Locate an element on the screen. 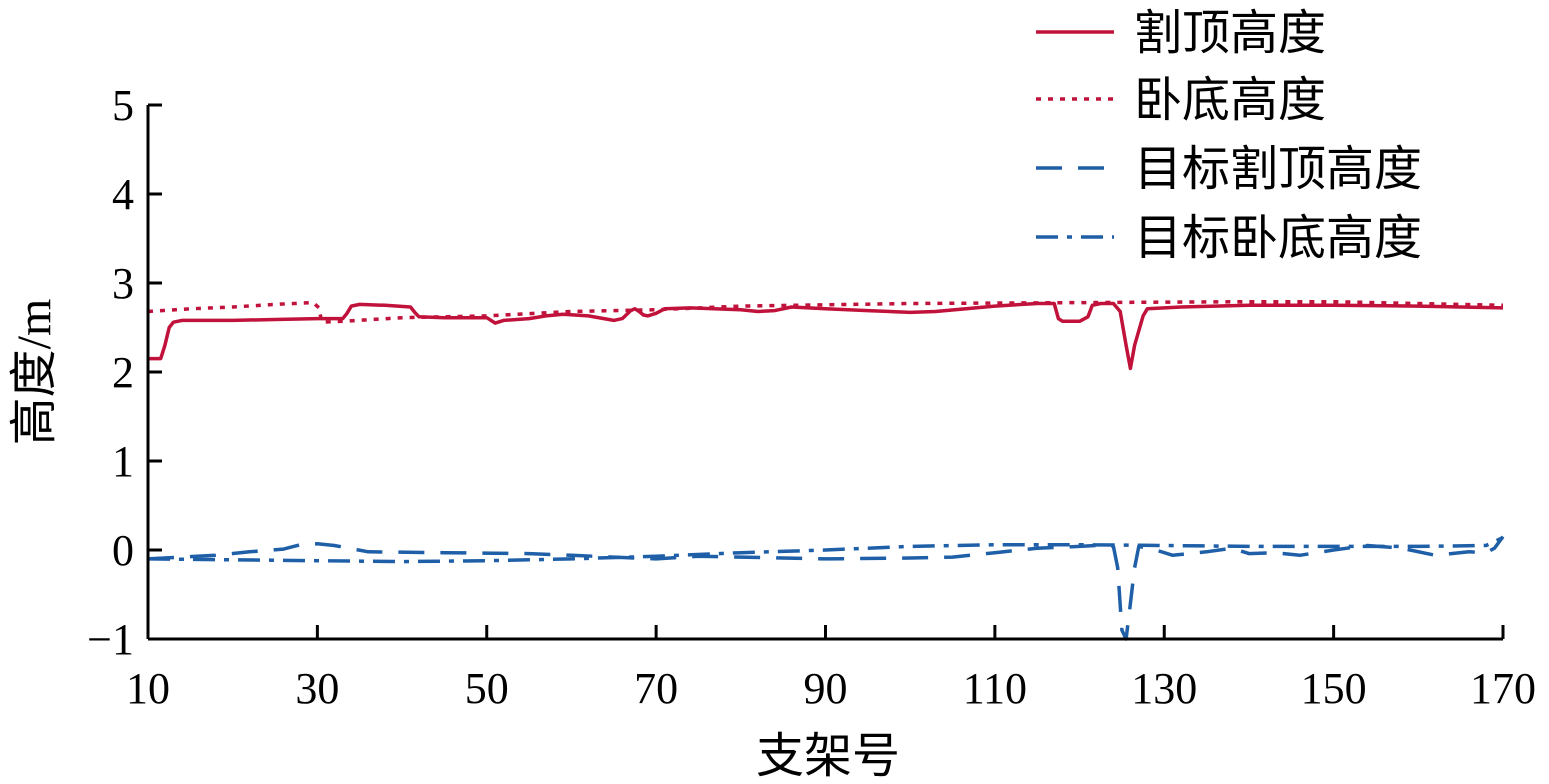 This screenshot has height=784, width=1549. x-tick-label: 90 is located at coordinates (826, 688).